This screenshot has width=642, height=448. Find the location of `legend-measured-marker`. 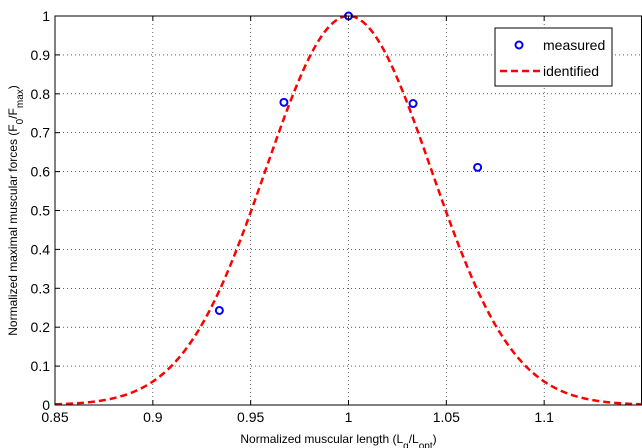

legend-measured-marker is located at coordinates (519, 45).